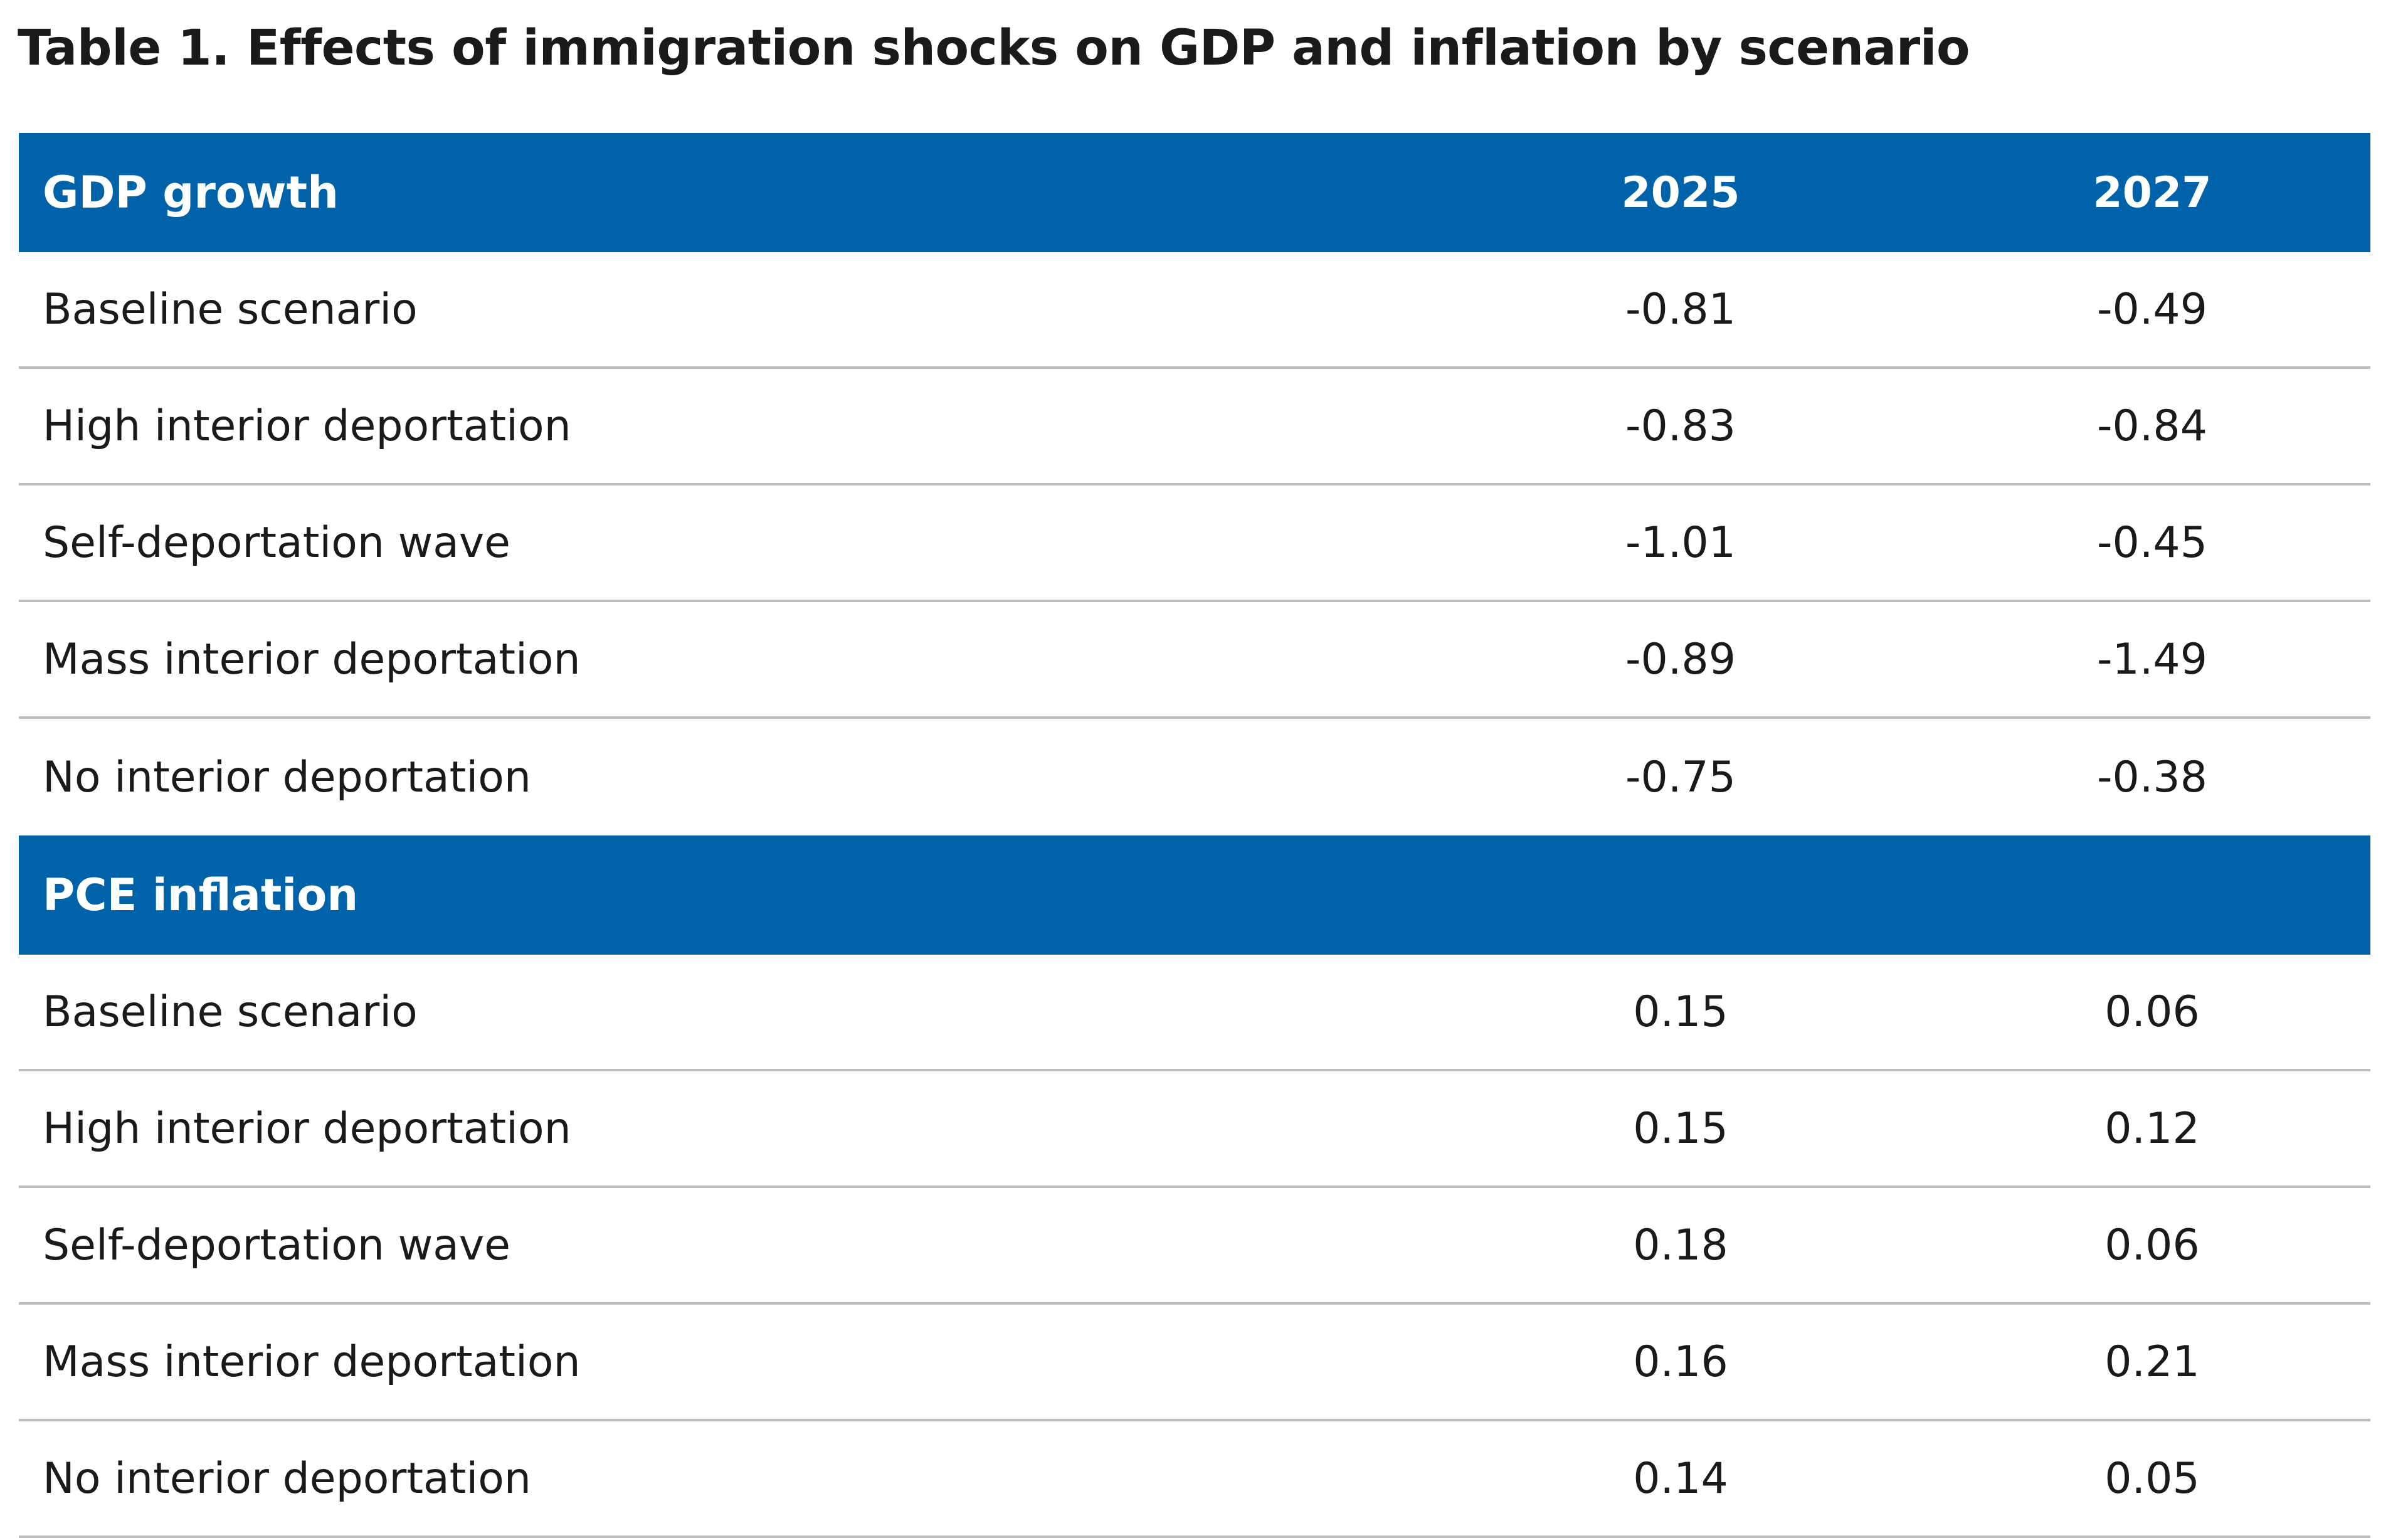  I want to click on cell-2027: 0.05, so click(2152, 1478).